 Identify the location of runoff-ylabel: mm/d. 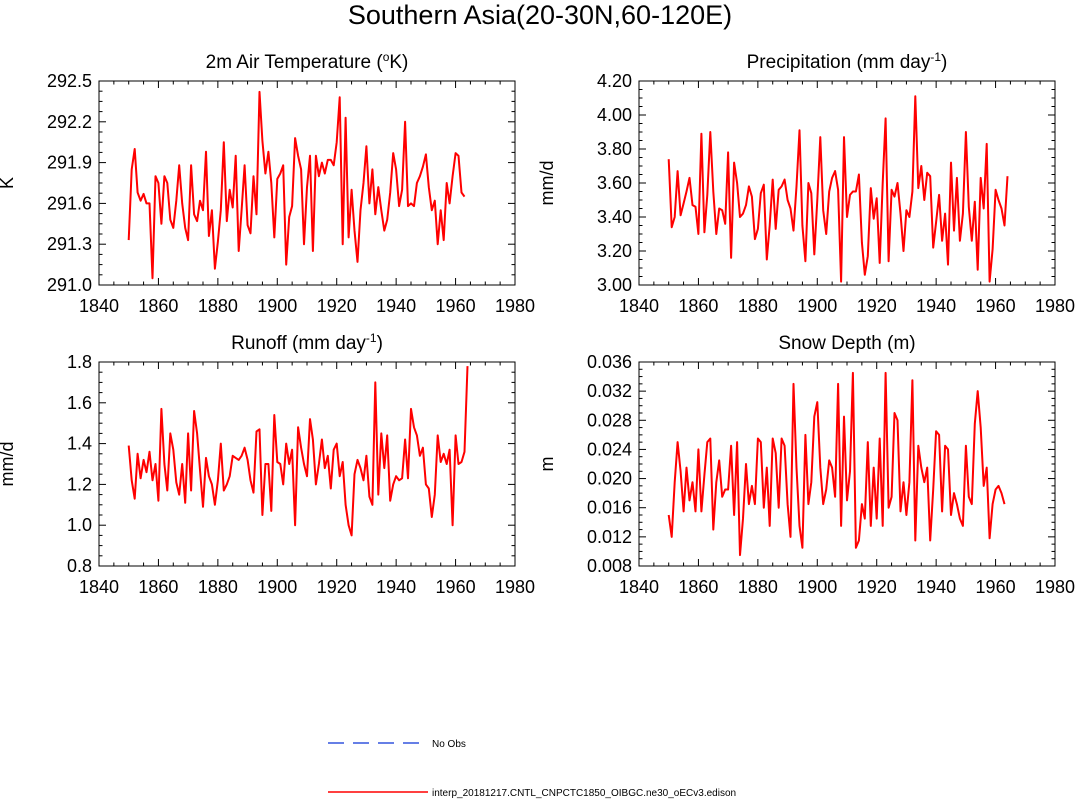
(8, 464).